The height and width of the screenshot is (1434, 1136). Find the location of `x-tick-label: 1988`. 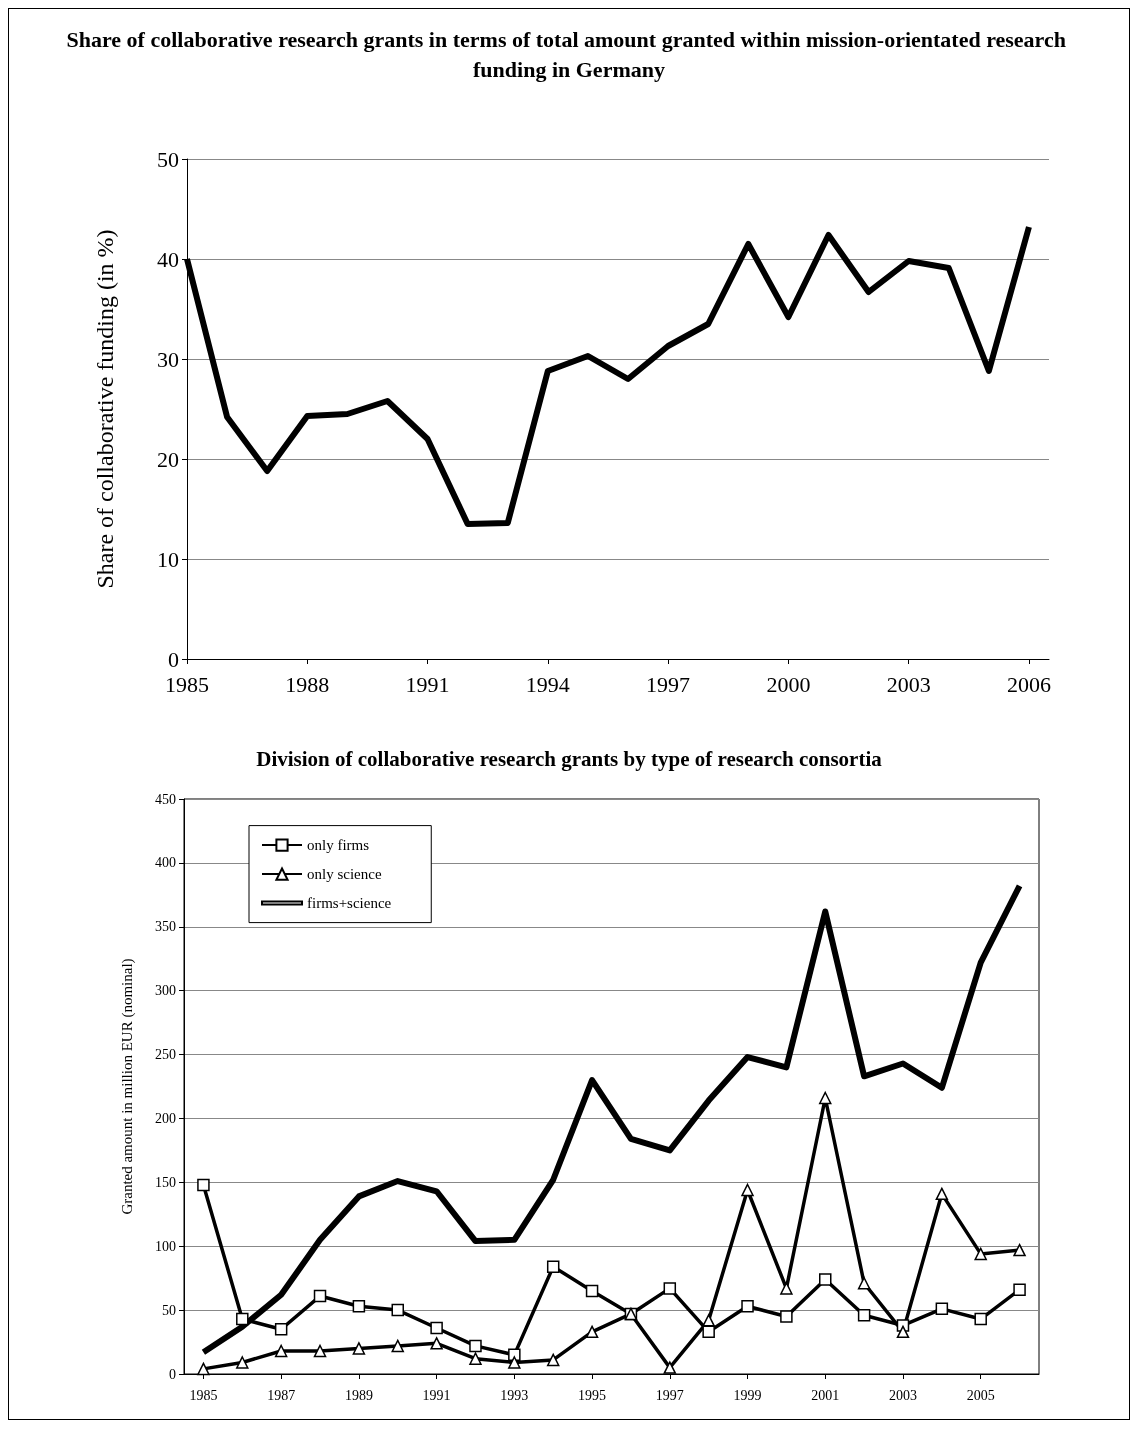

x-tick-label: 1988 is located at coordinates (307, 684).